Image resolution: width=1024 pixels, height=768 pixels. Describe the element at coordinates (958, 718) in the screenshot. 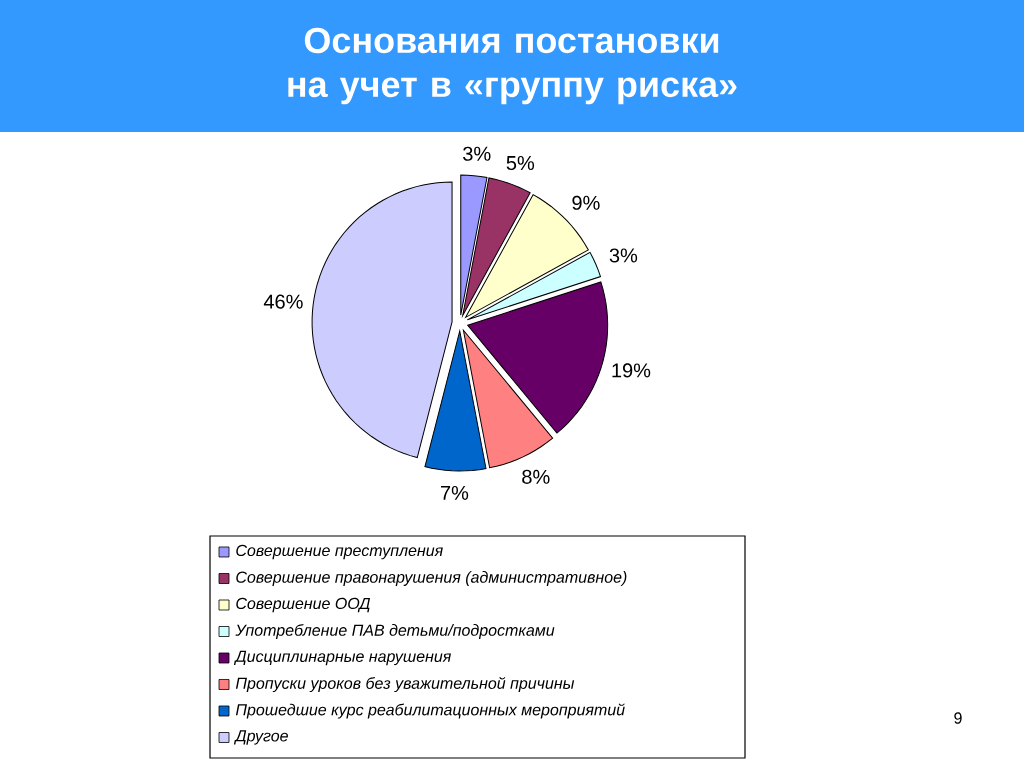

I see `text: 9` at that location.